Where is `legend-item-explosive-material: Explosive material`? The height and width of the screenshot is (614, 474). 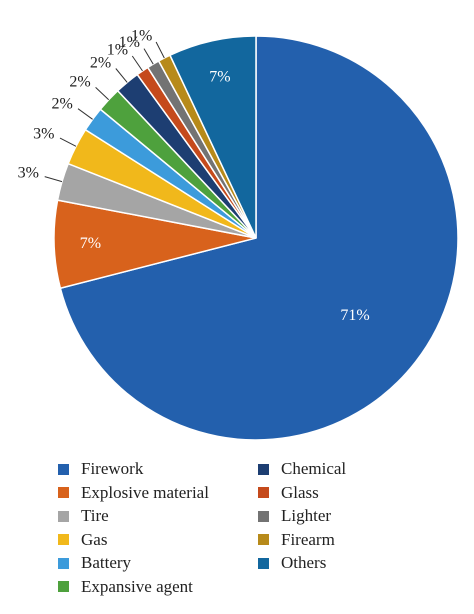
legend-item-explosive-material: Explosive material is located at coordinates (133, 493).